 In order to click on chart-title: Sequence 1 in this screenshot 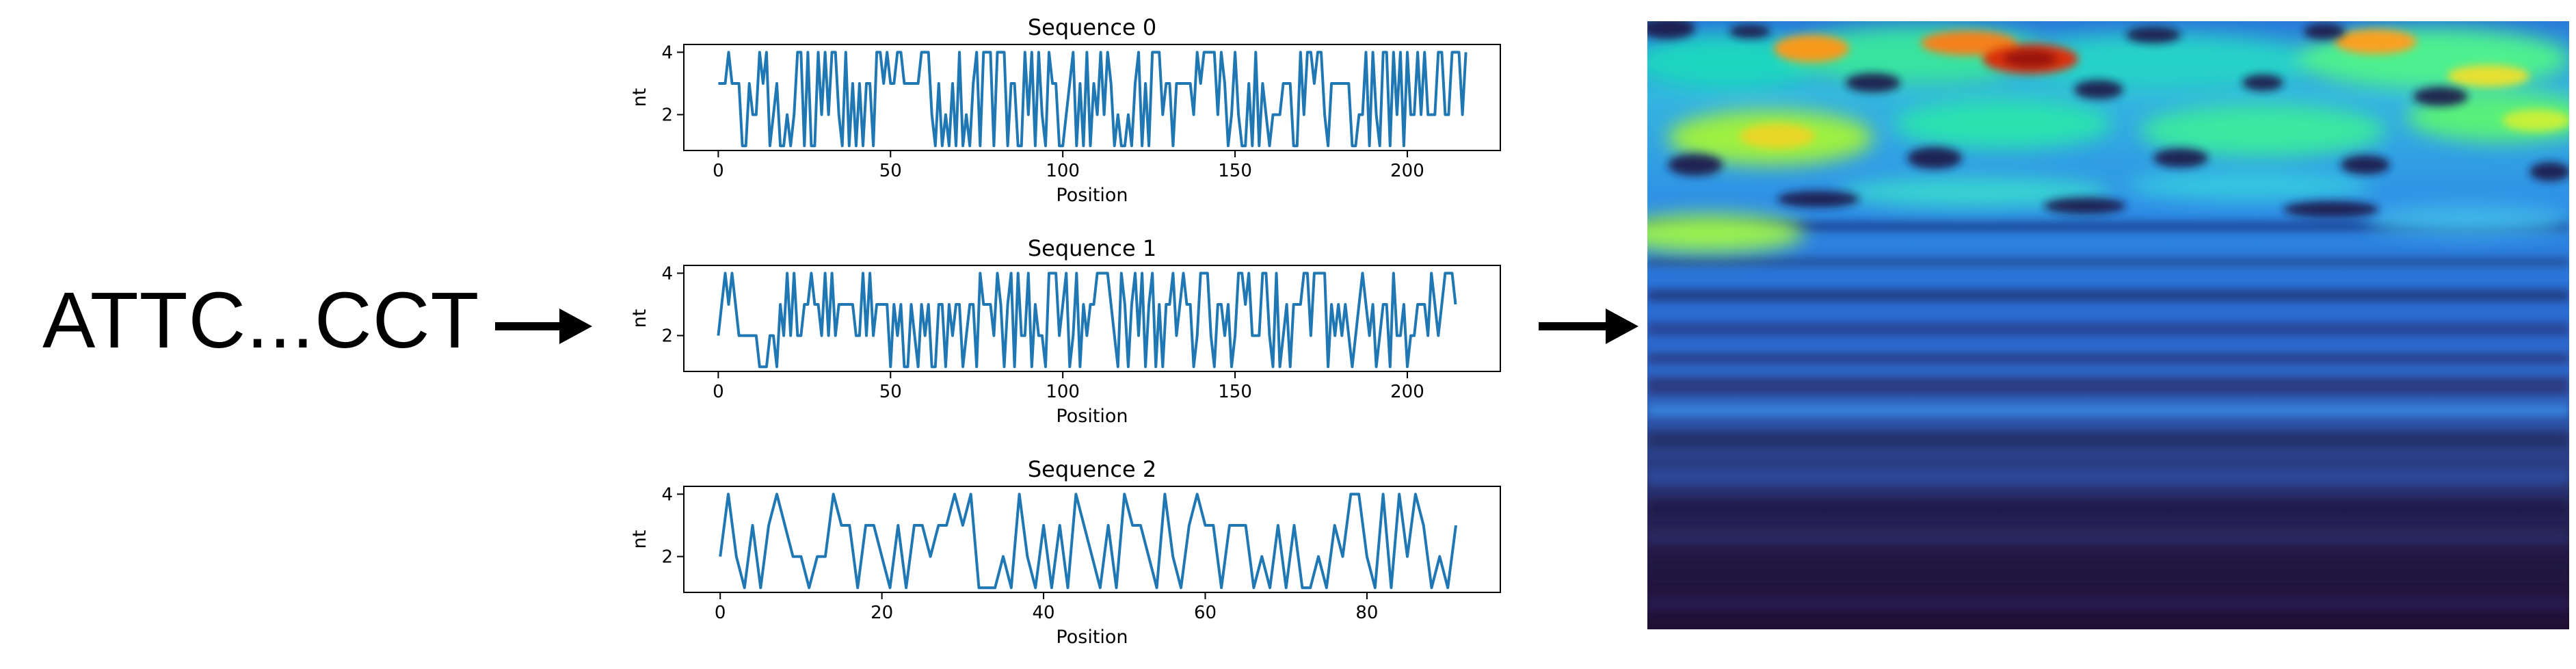, I will do `click(1092, 248)`.